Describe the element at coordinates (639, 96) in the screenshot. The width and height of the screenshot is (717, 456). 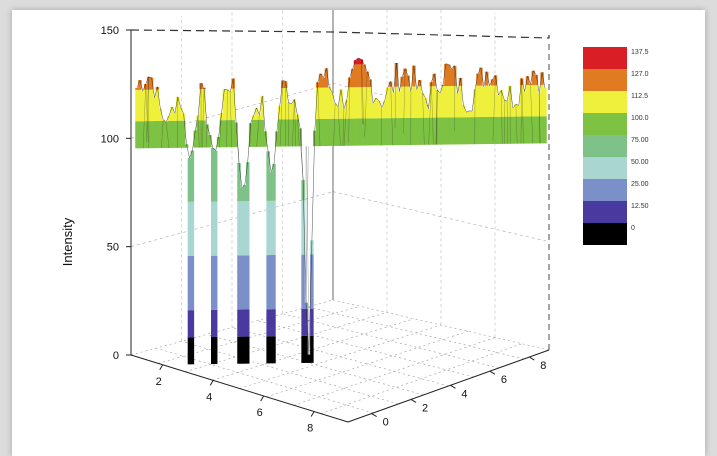
I see `colorbar-label: 112.5` at that location.